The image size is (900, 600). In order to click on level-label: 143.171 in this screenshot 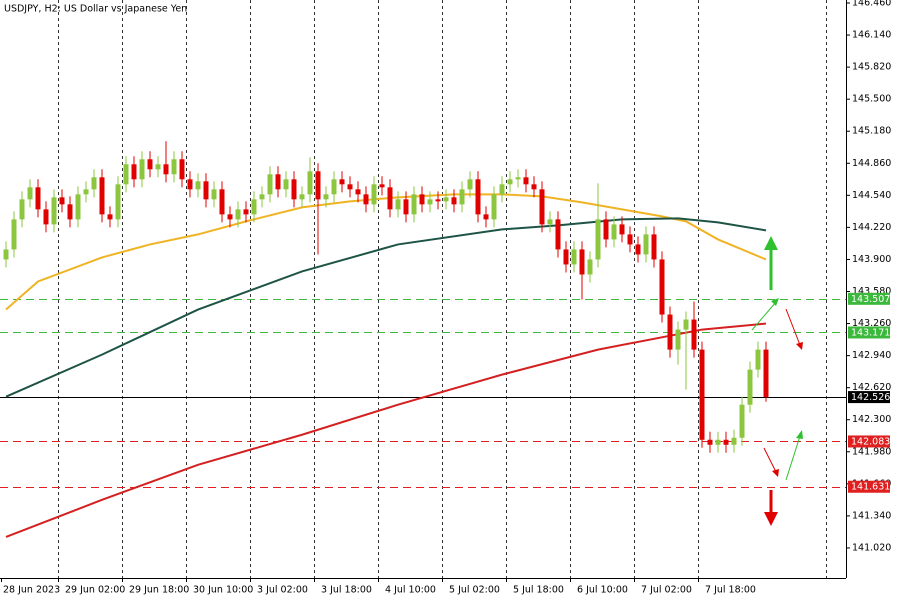, I will do `click(870, 332)`.